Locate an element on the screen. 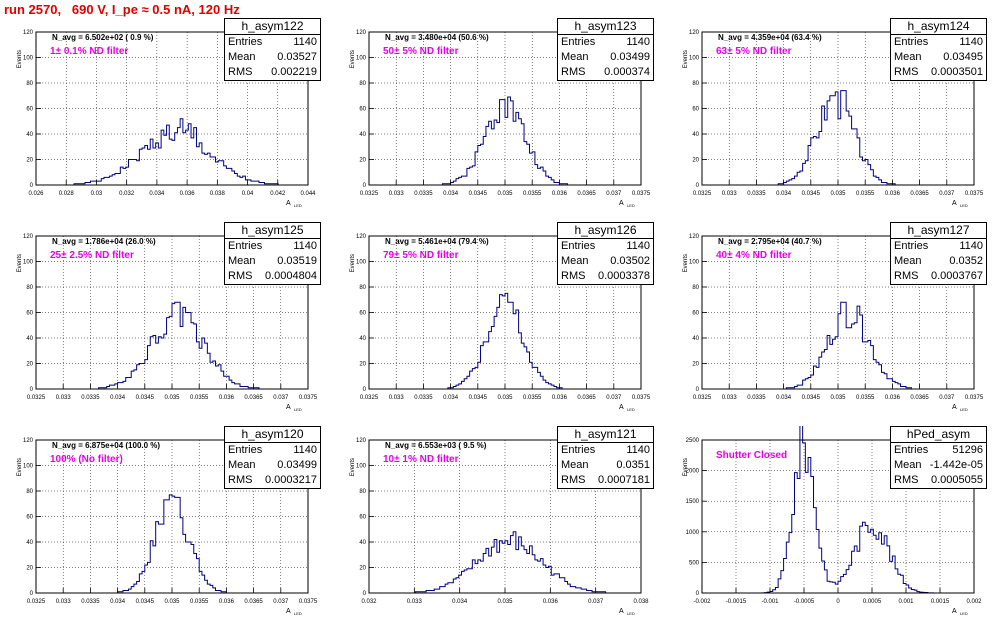 This screenshot has height=622, width=996. x-tick-label: 0.034 is located at coordinates (118, 602).